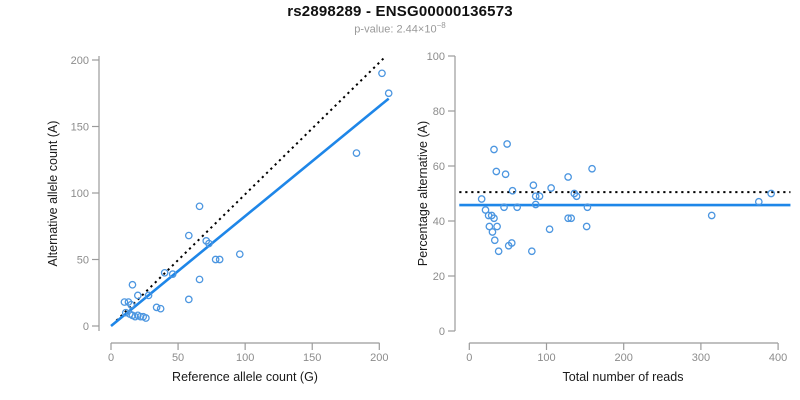  What do you see at coordinates (439, 277) in the screenshot?
I see `y-tick-label: 20` at bounding box center [439, 277].